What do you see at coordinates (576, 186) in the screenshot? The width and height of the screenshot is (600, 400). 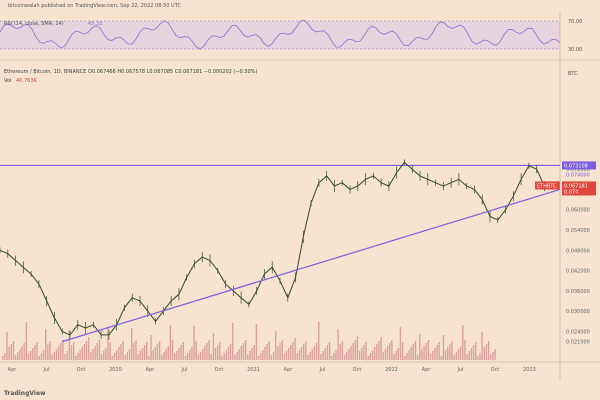 I see `current-price-value: 0.067181` at bounding box center [576, 186].